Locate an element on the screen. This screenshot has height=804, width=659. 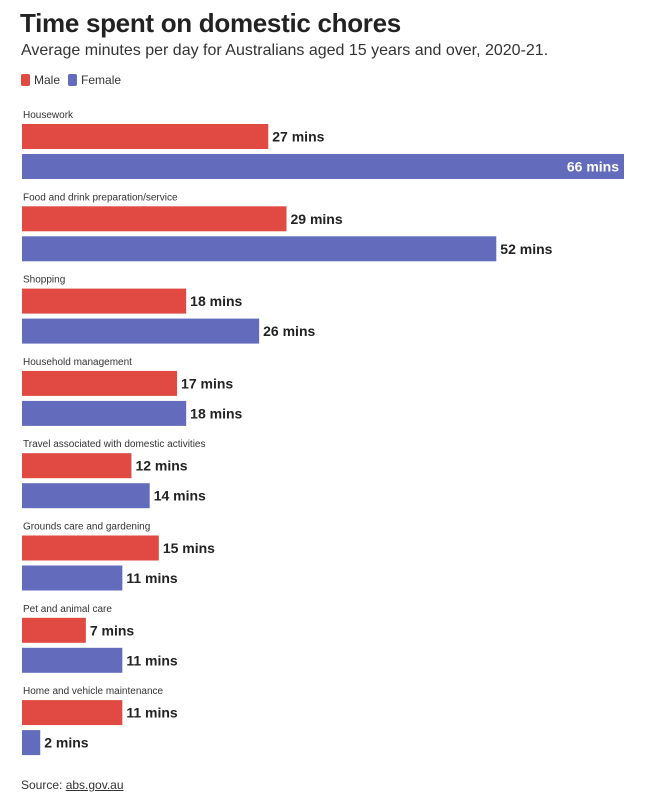
legend-label-female: Female is located at coordinates (101, 80).